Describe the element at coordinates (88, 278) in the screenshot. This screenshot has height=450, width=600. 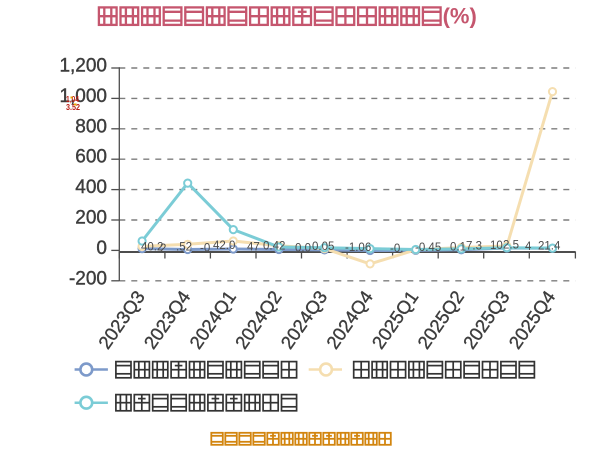
I see `svg-text: -200` at that location.